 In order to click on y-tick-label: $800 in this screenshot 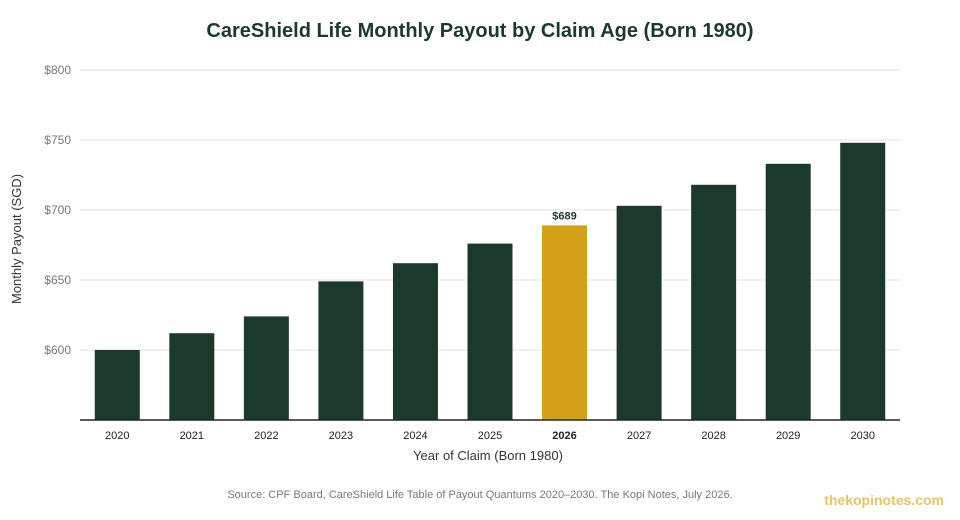, I will do `click(57, 70)`.